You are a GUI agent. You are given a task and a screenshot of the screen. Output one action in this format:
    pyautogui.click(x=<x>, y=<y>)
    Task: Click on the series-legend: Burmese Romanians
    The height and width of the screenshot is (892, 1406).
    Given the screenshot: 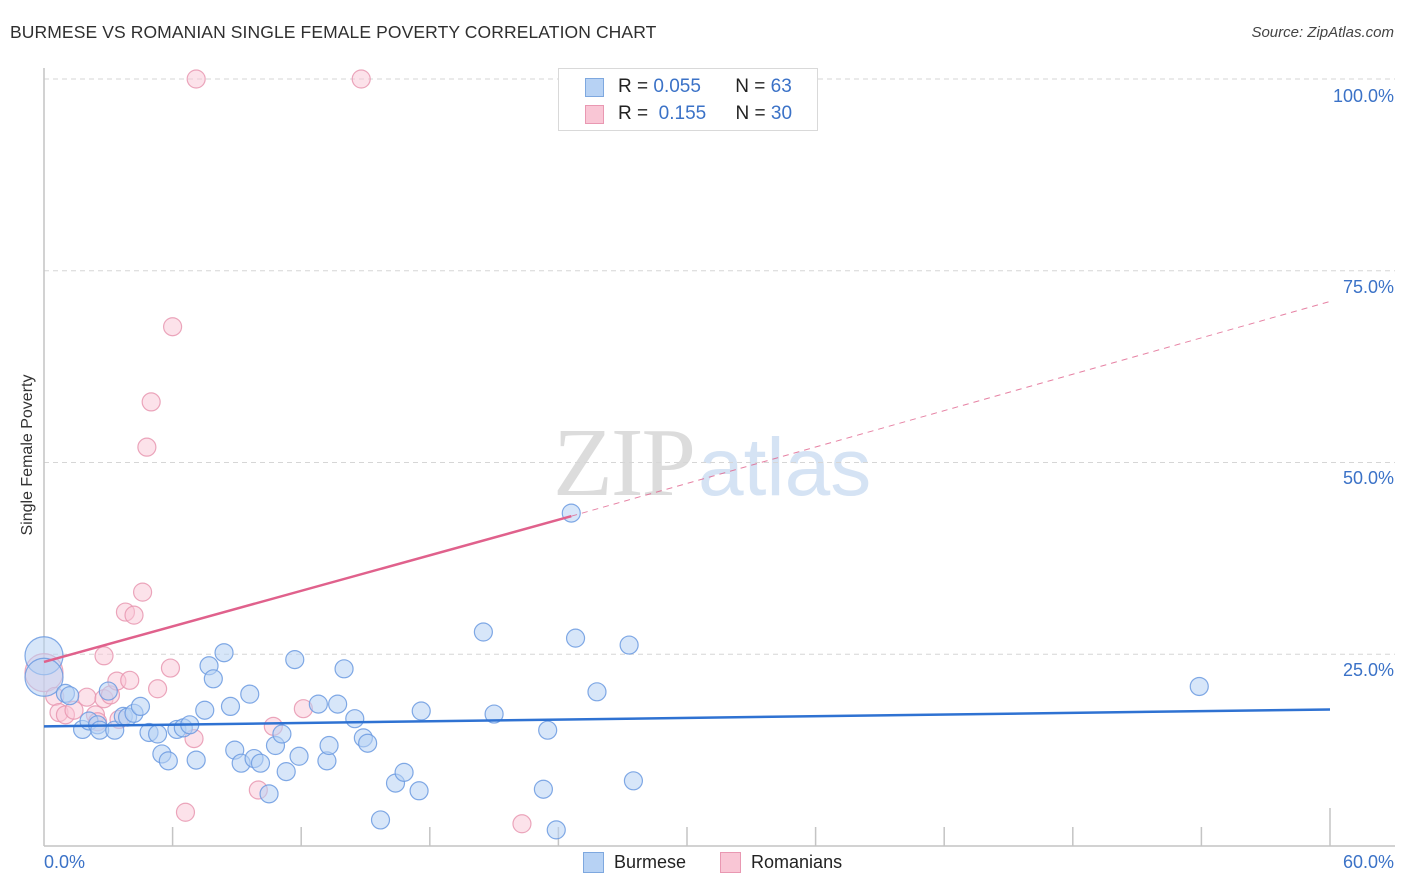 What is the action you would take?
    pyautogui.click(x=729, y=862)
    